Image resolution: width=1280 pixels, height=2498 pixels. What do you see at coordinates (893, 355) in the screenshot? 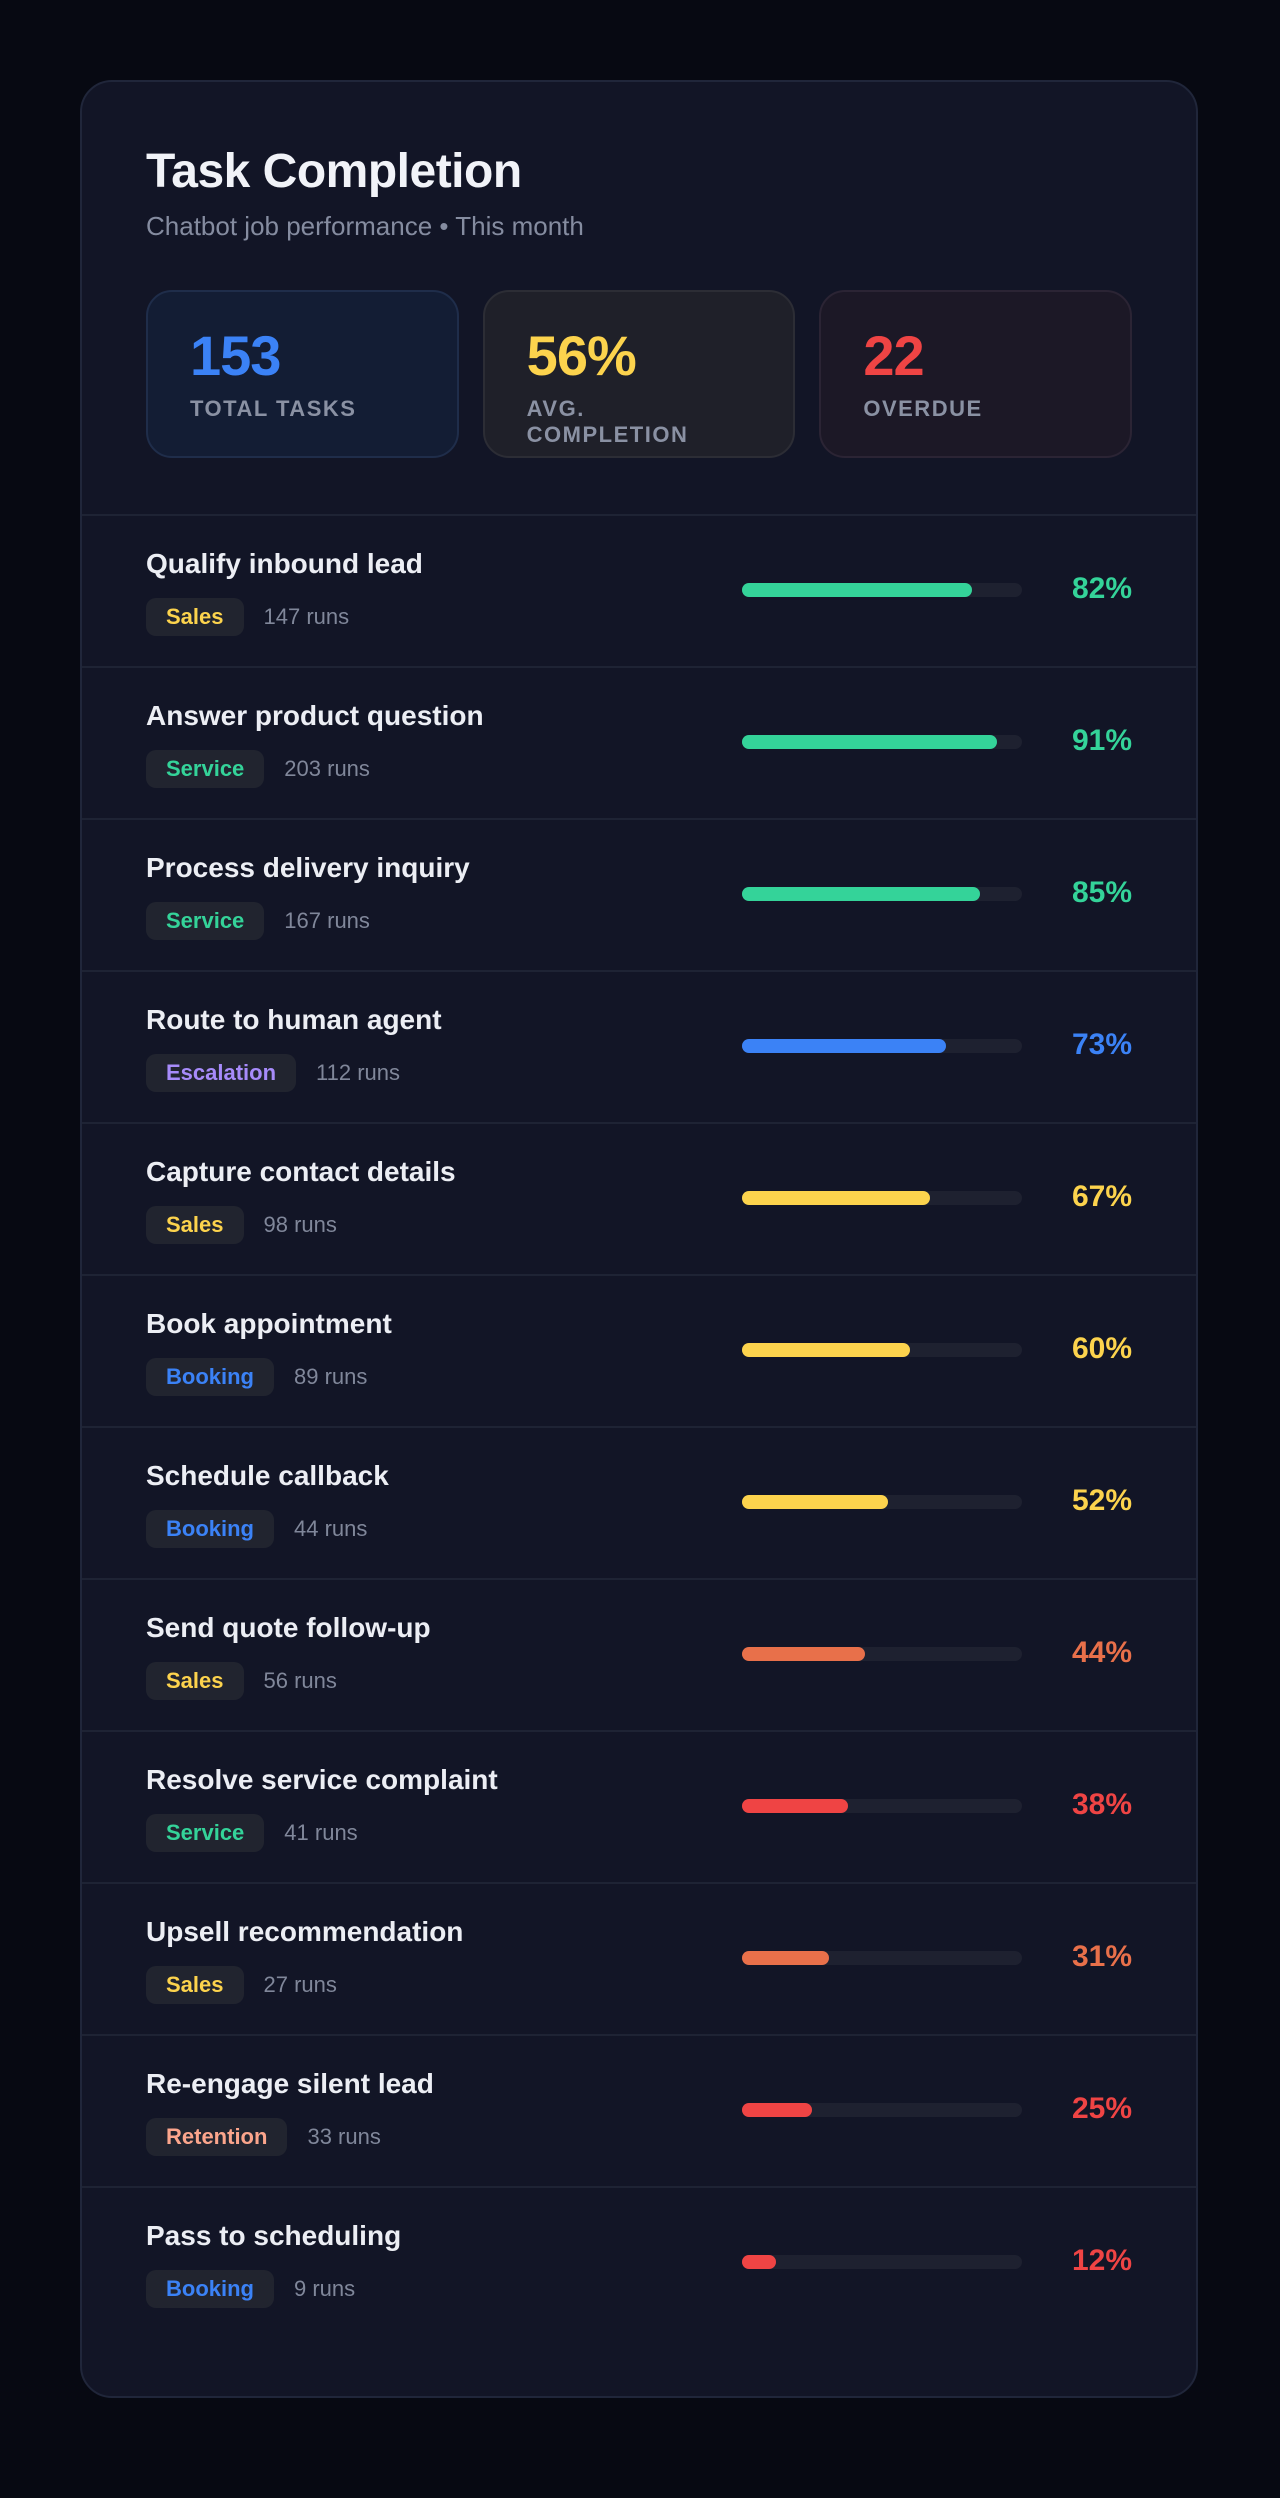
I see `stat-value: 22` at bounding box center [893, 355].